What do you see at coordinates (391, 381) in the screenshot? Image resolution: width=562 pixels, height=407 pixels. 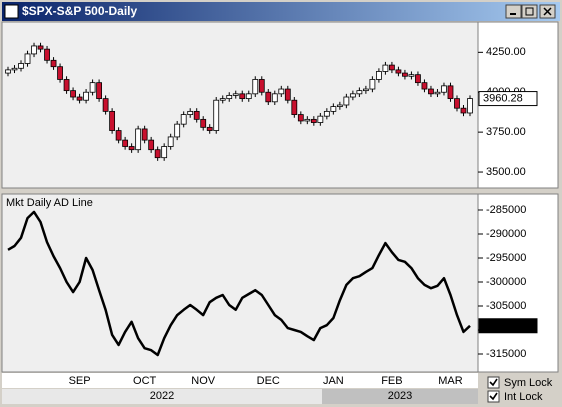 I see `x-tick-label: FEB` at bounding box center [391, 381].